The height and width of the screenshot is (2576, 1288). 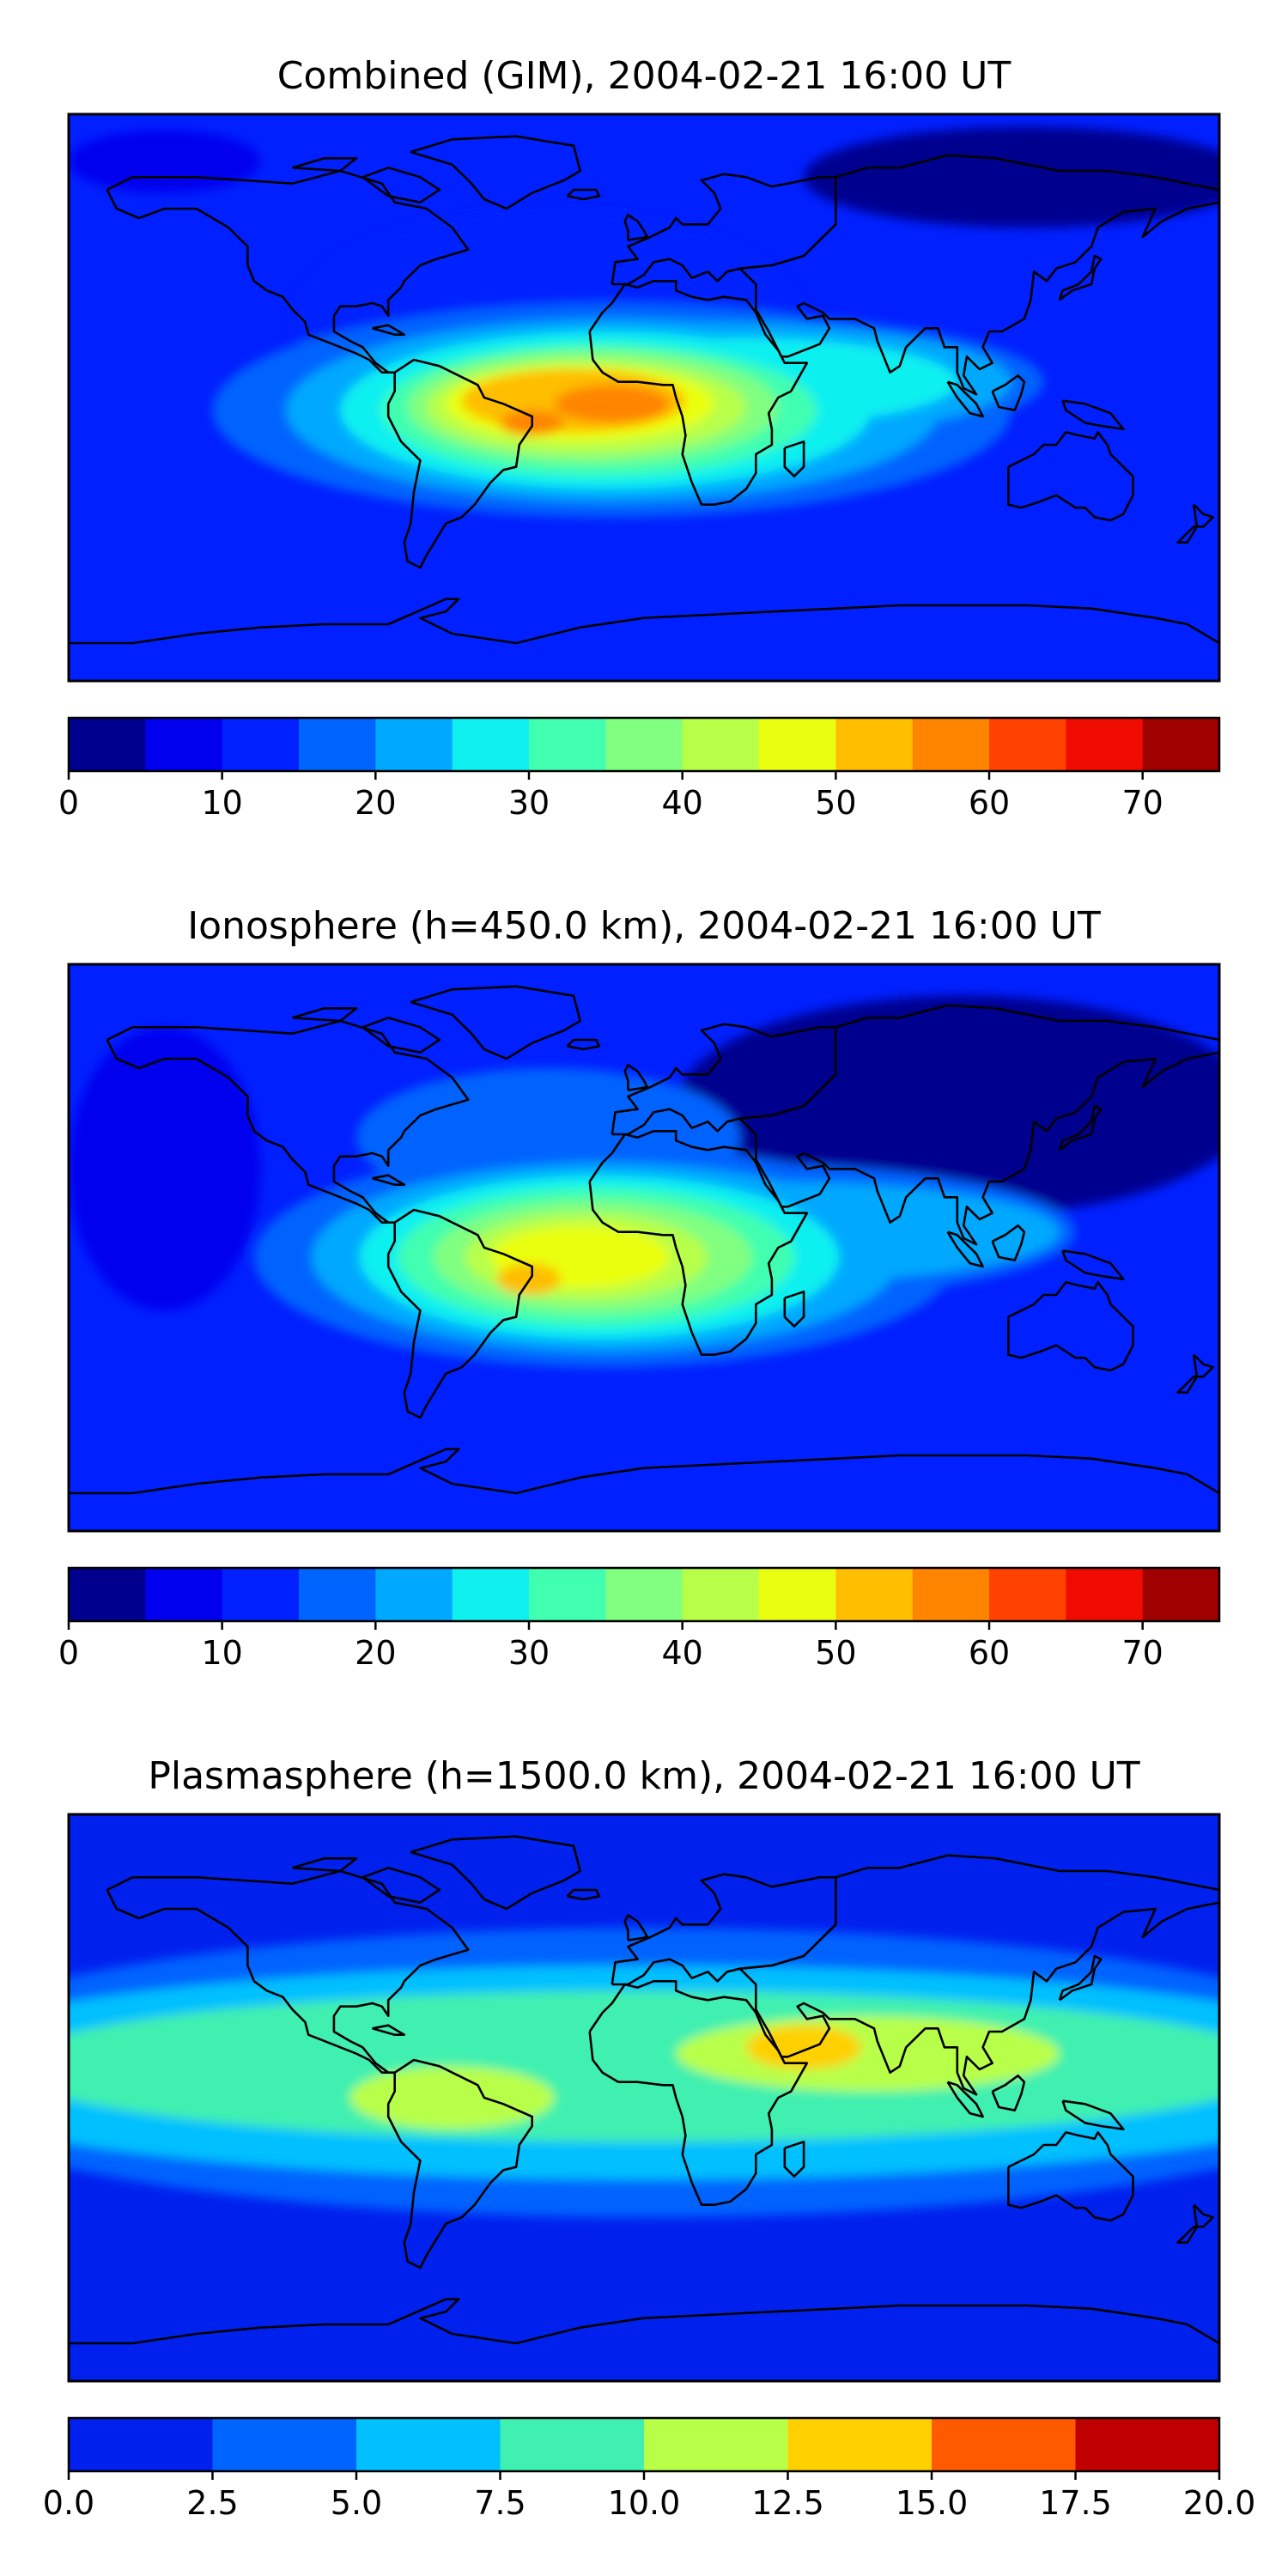 What do you see at coordinates (644, 2503) in the screenshot?
I see `colorbar-tick-label: 10.0` at bounding box center [644, 2503].